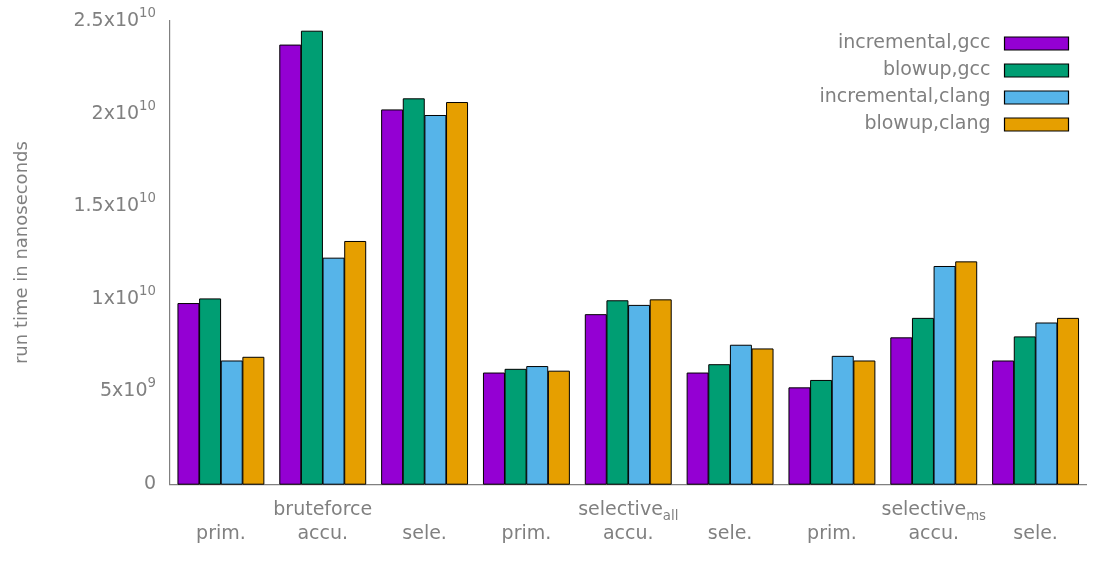 Image resolution: width=1096 pixels, height=583 pixels. Describe the element at coordinates (905, 94) in the screenshot. I see `legend-label: incremental,clang` at that location.